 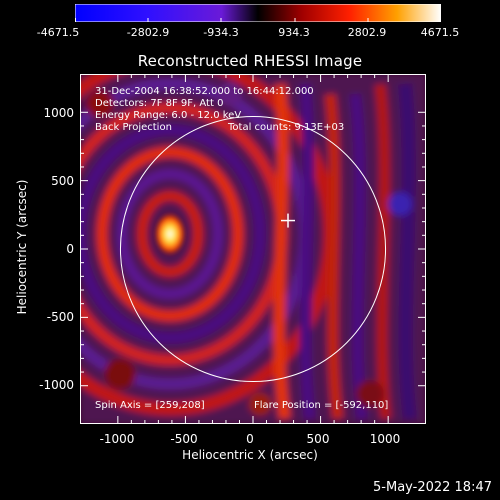 What do you see at coordinates (133, 127) in the screenshot?
I see `method-info: Back Projection` at bounding box center [133, 127].